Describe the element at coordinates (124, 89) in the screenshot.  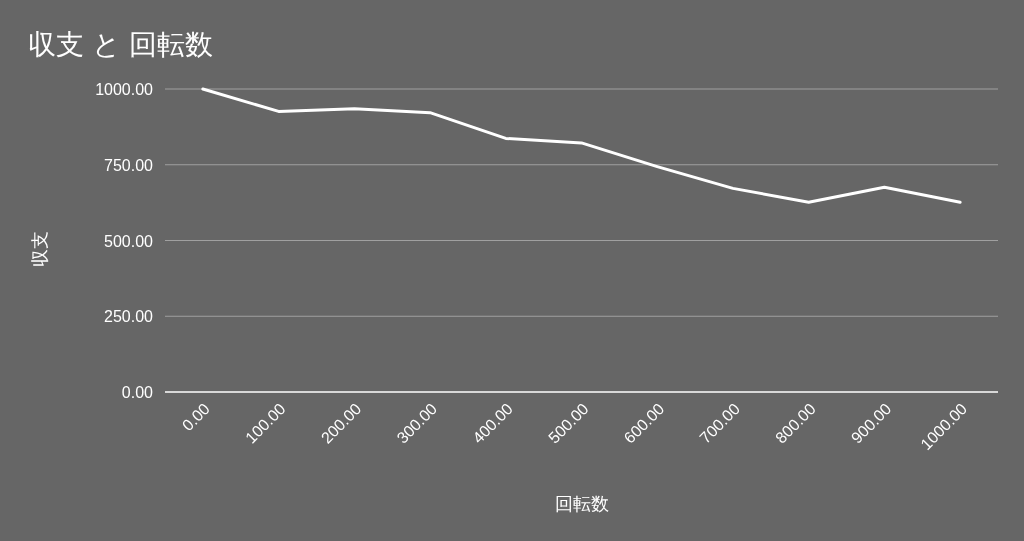
I see `y-tick-label: 1000.00` at that location.